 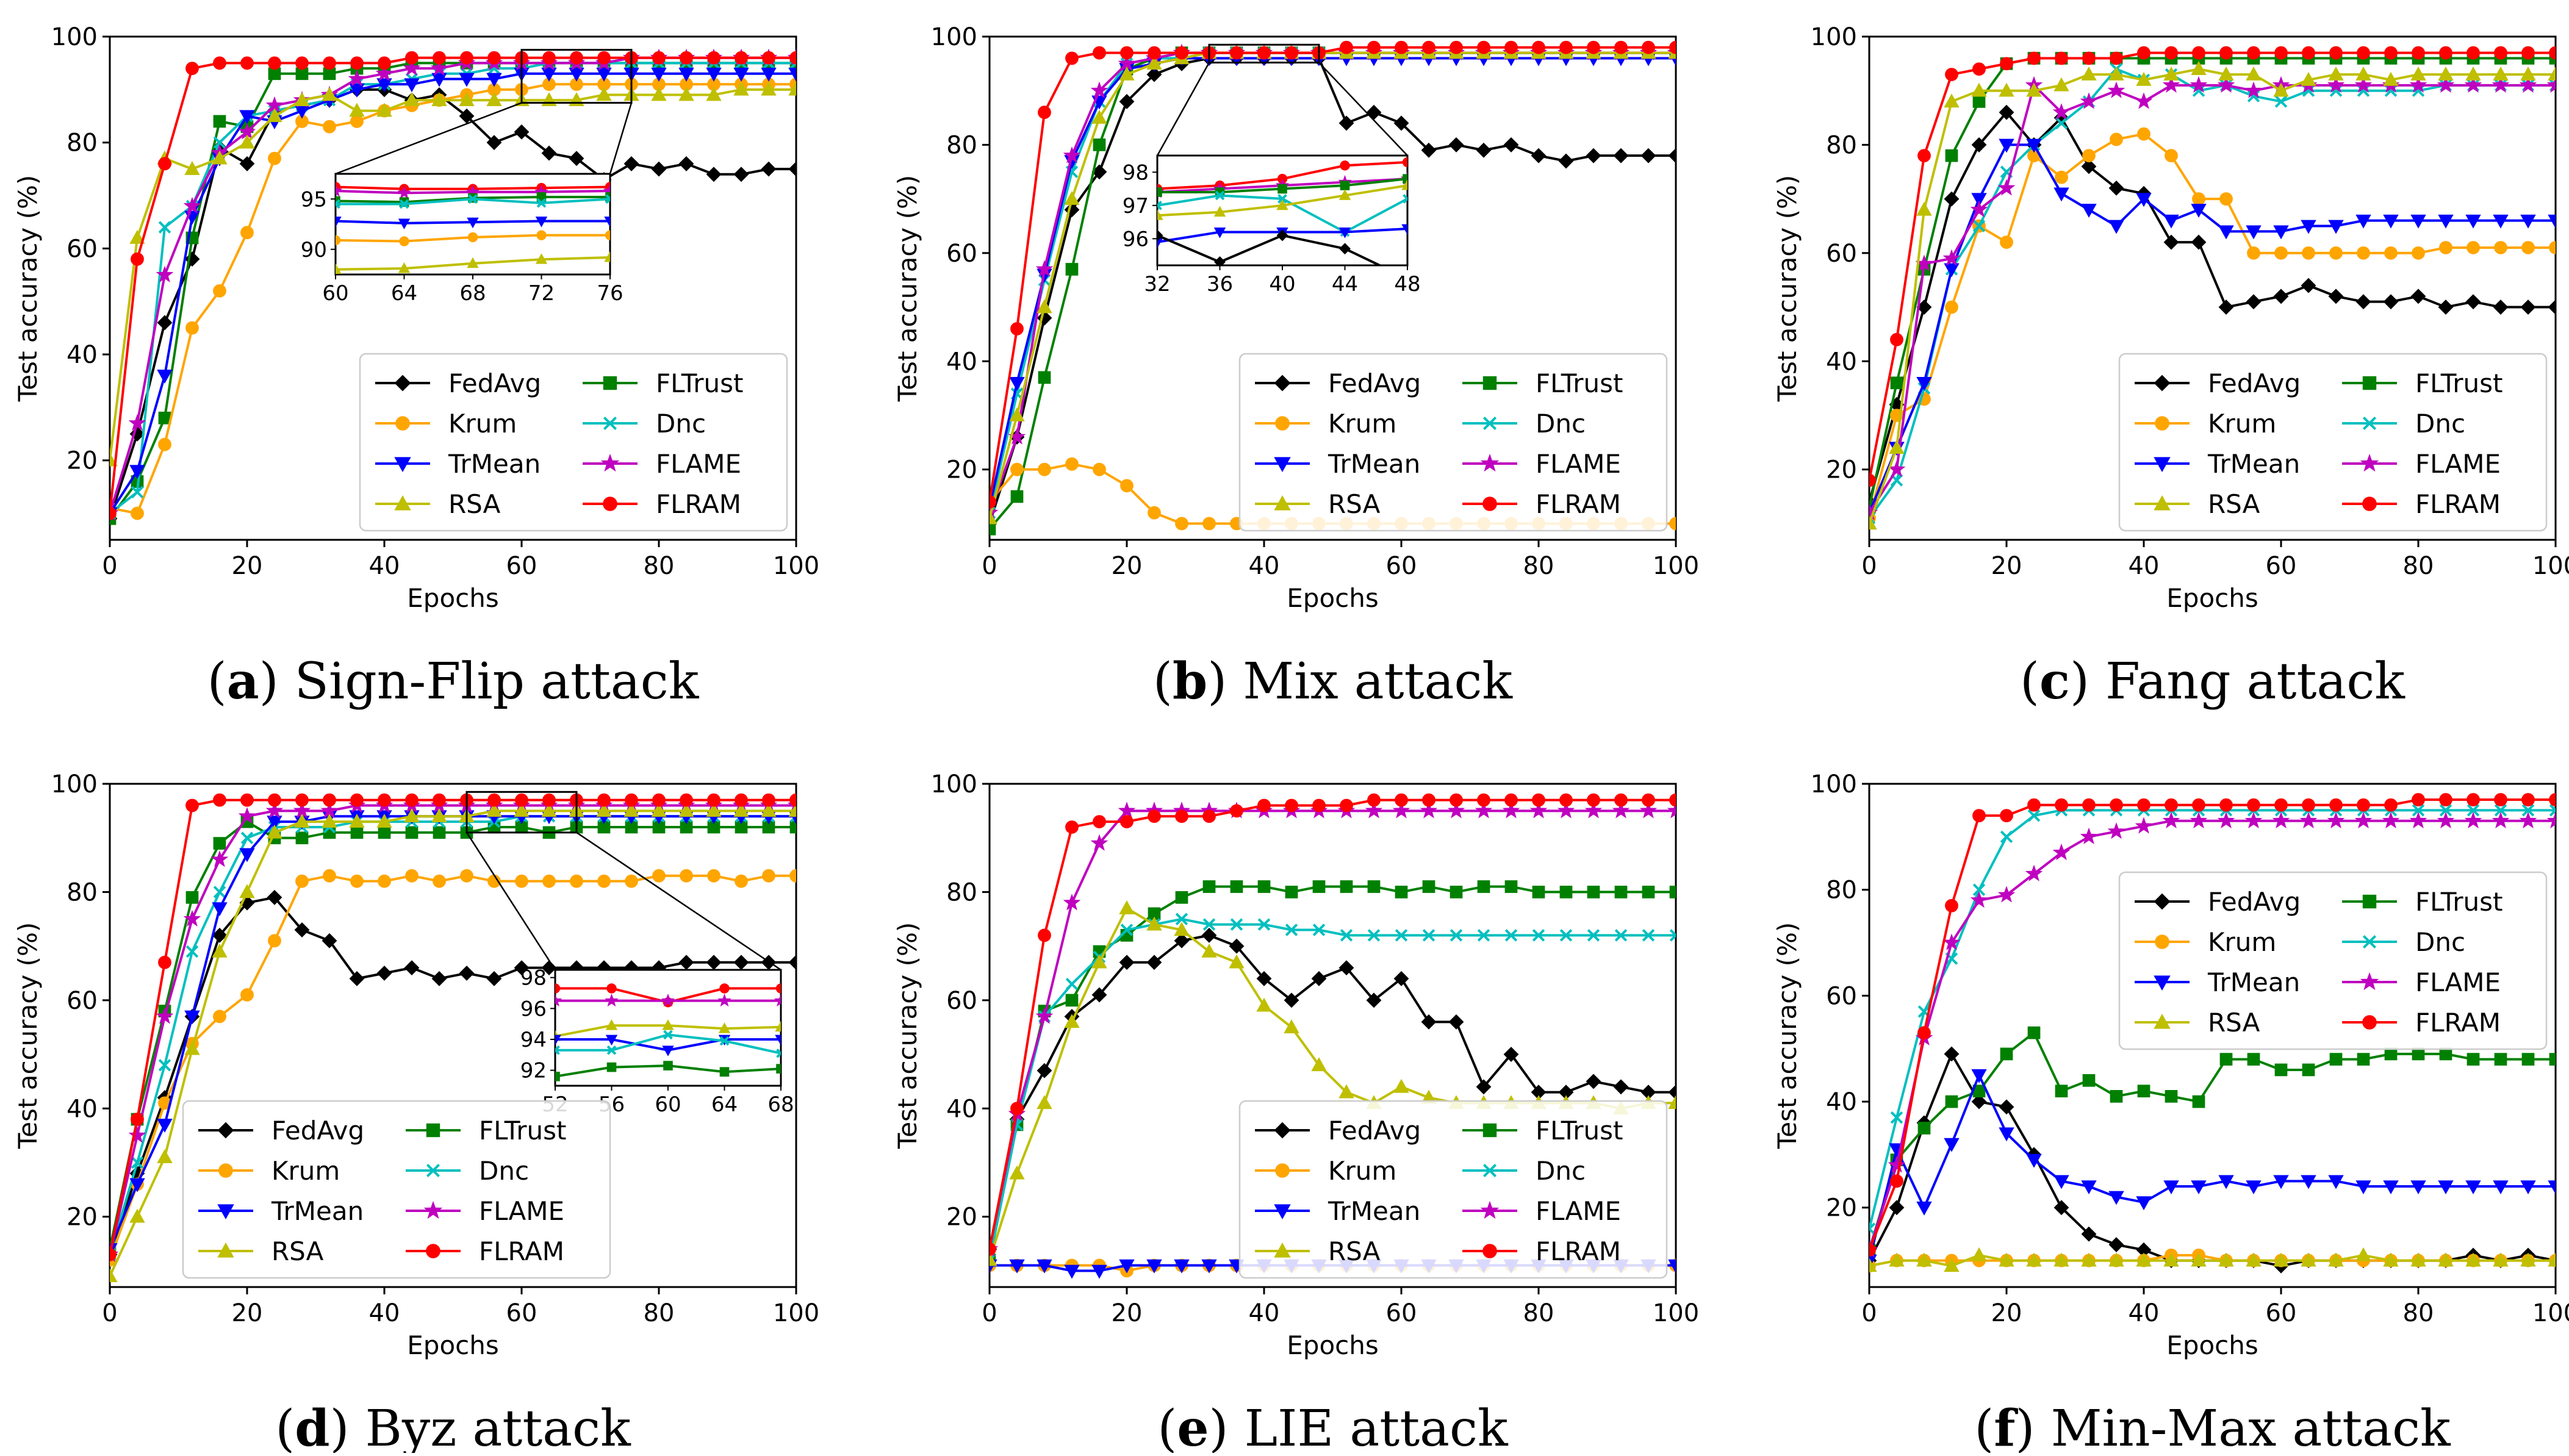 What do you see at coordinates (339, 222) in the screenshot?
I see `inset-point-TrMean` at bounding box center [339, 222].